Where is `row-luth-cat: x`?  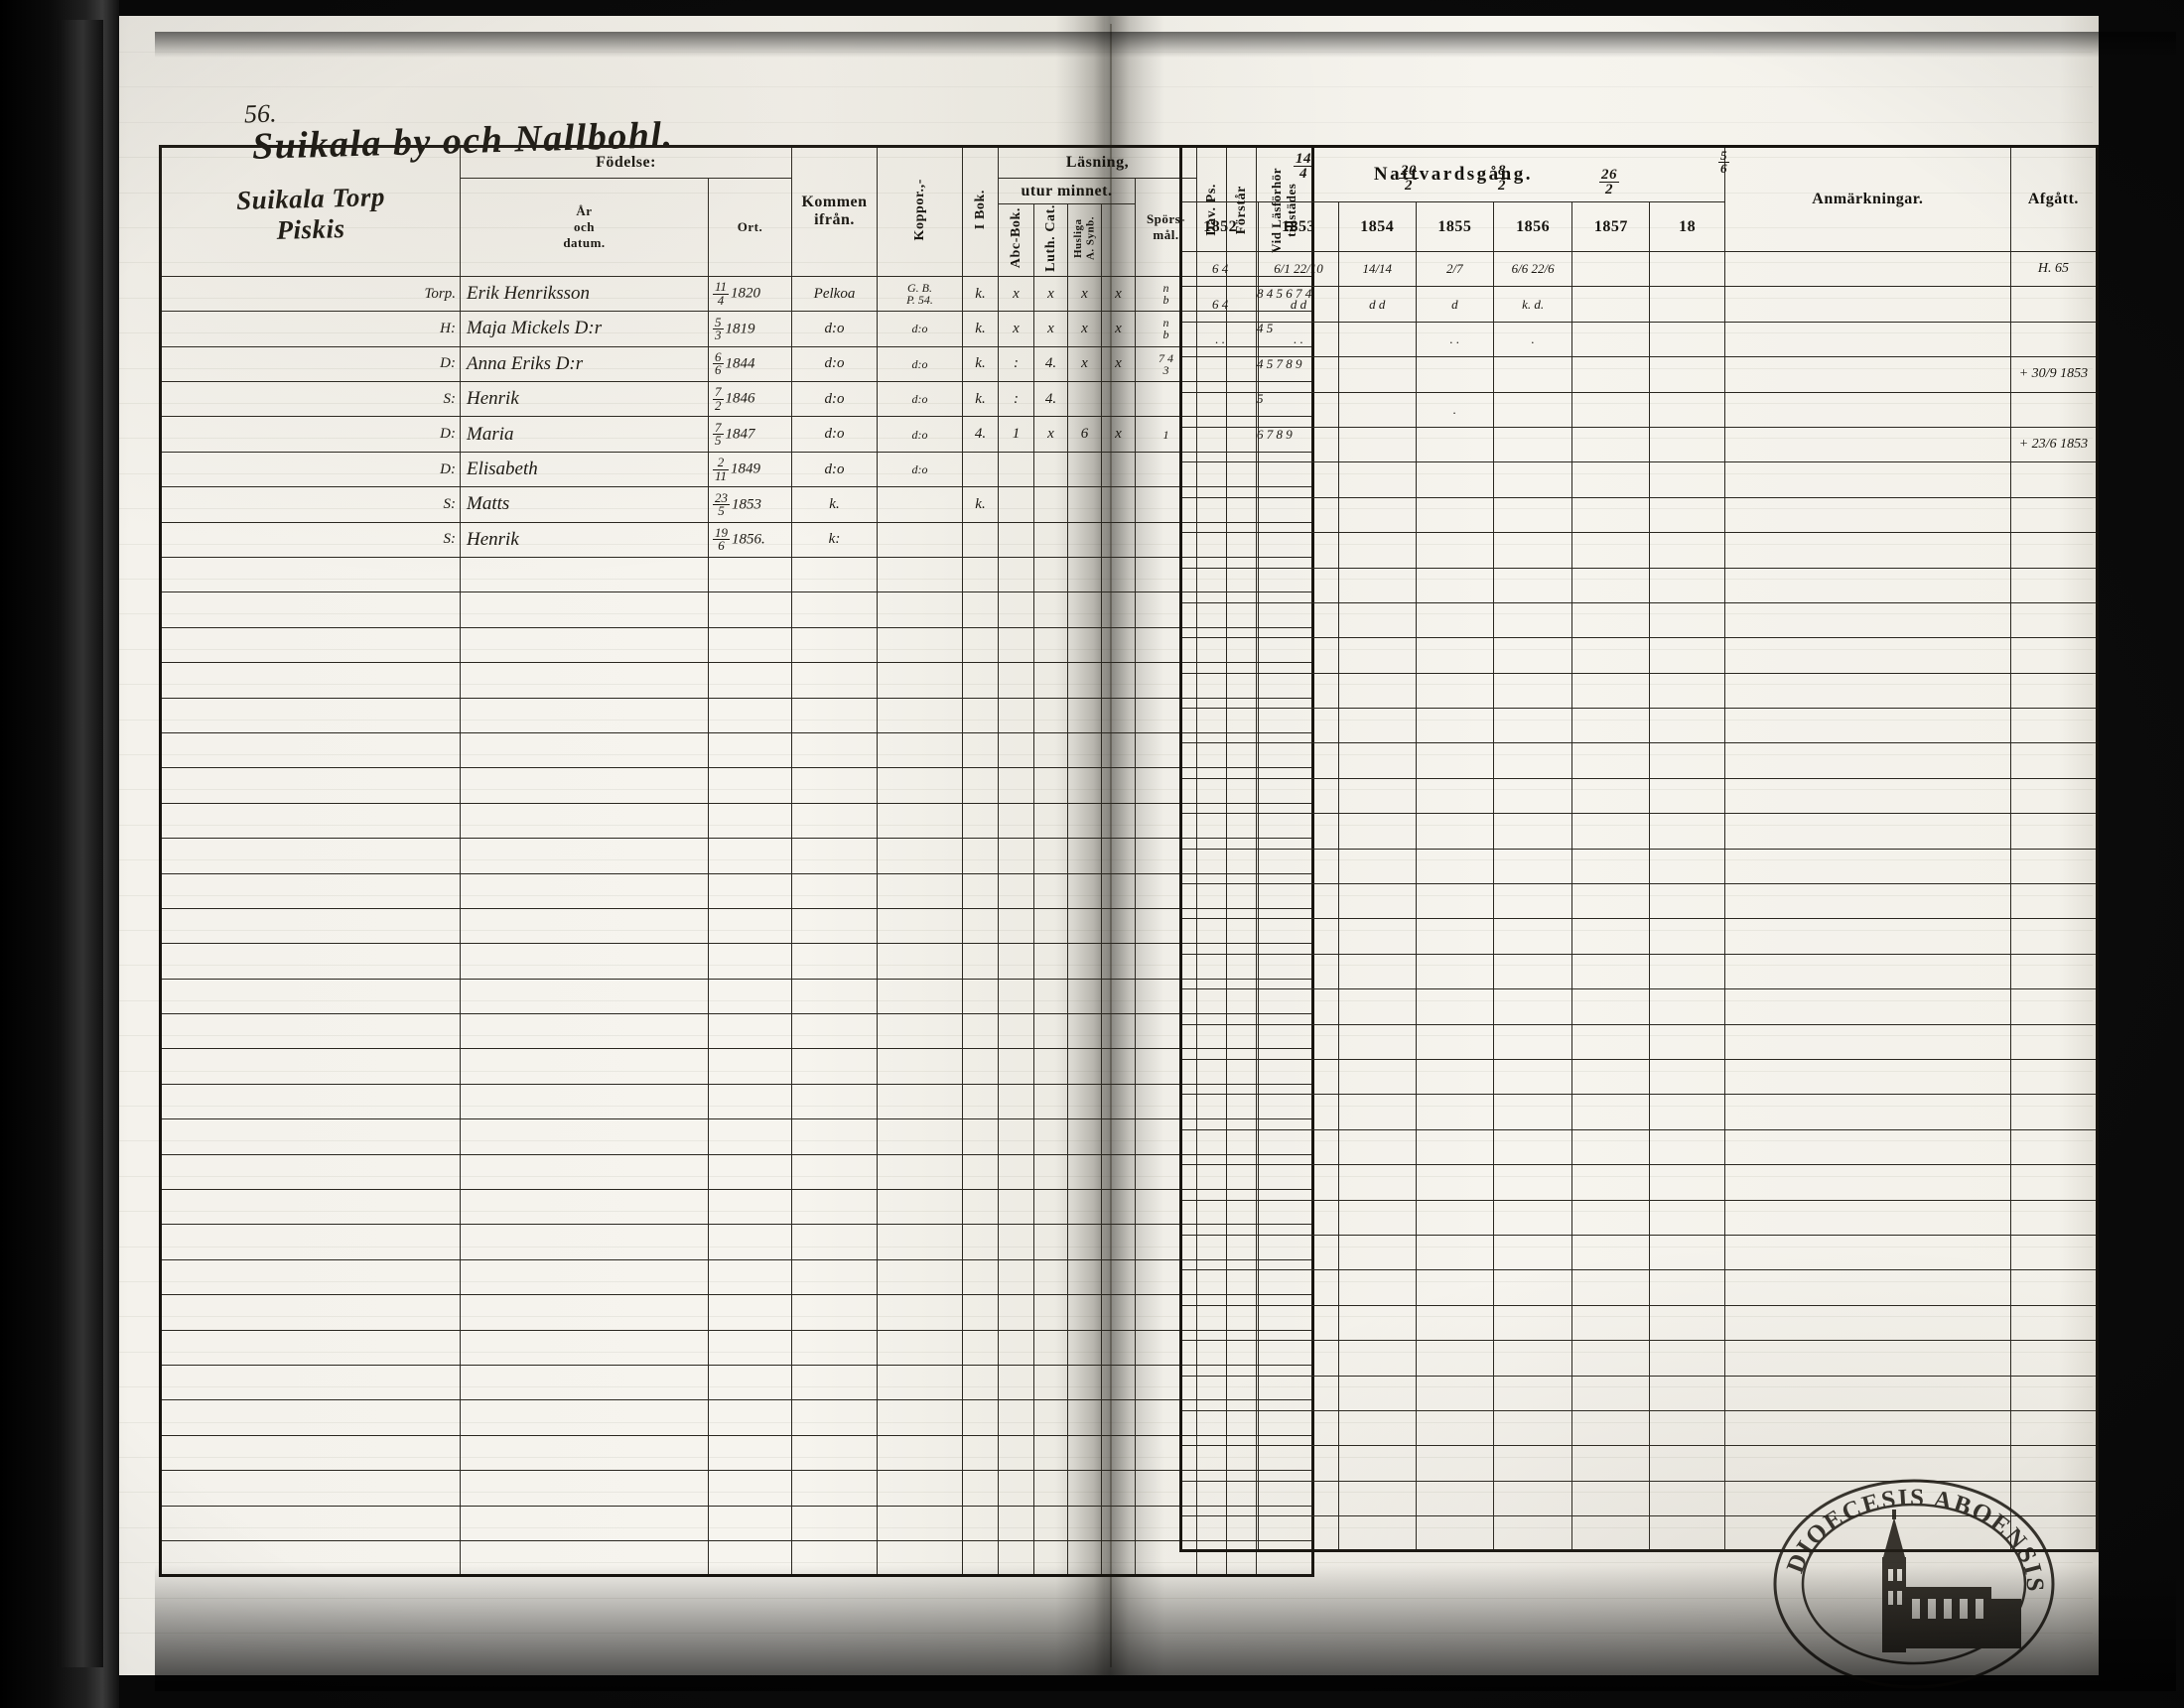 row-luth-cat: x is located at coordinates (1084, 328).